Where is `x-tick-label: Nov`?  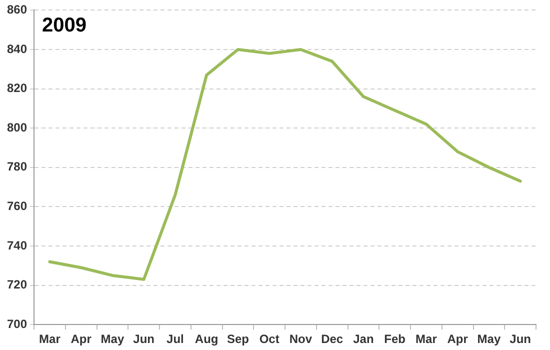 x-tick-label: Nov is located at coordinates (300, 339).